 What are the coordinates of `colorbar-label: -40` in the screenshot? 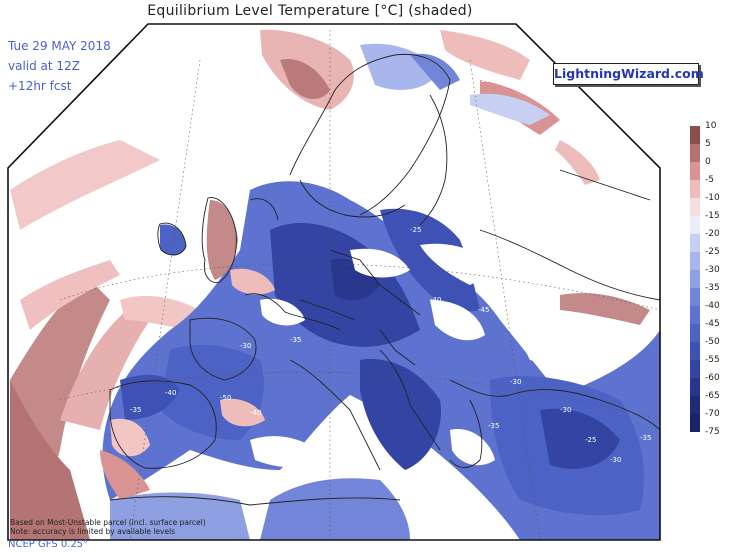 It's located at (712, 306).